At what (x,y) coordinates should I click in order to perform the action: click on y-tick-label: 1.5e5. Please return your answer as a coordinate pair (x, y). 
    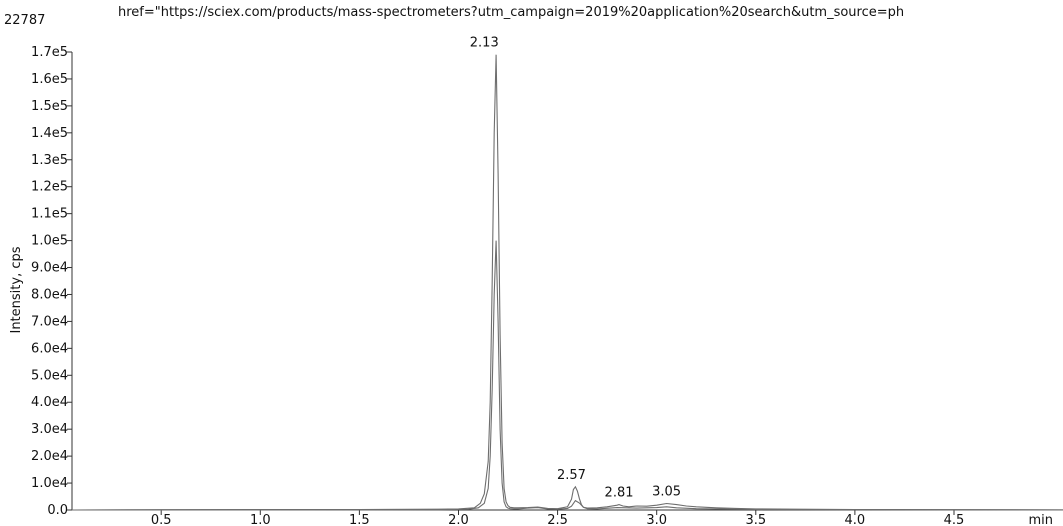
    Looking at the image, I should click on (49, 106).